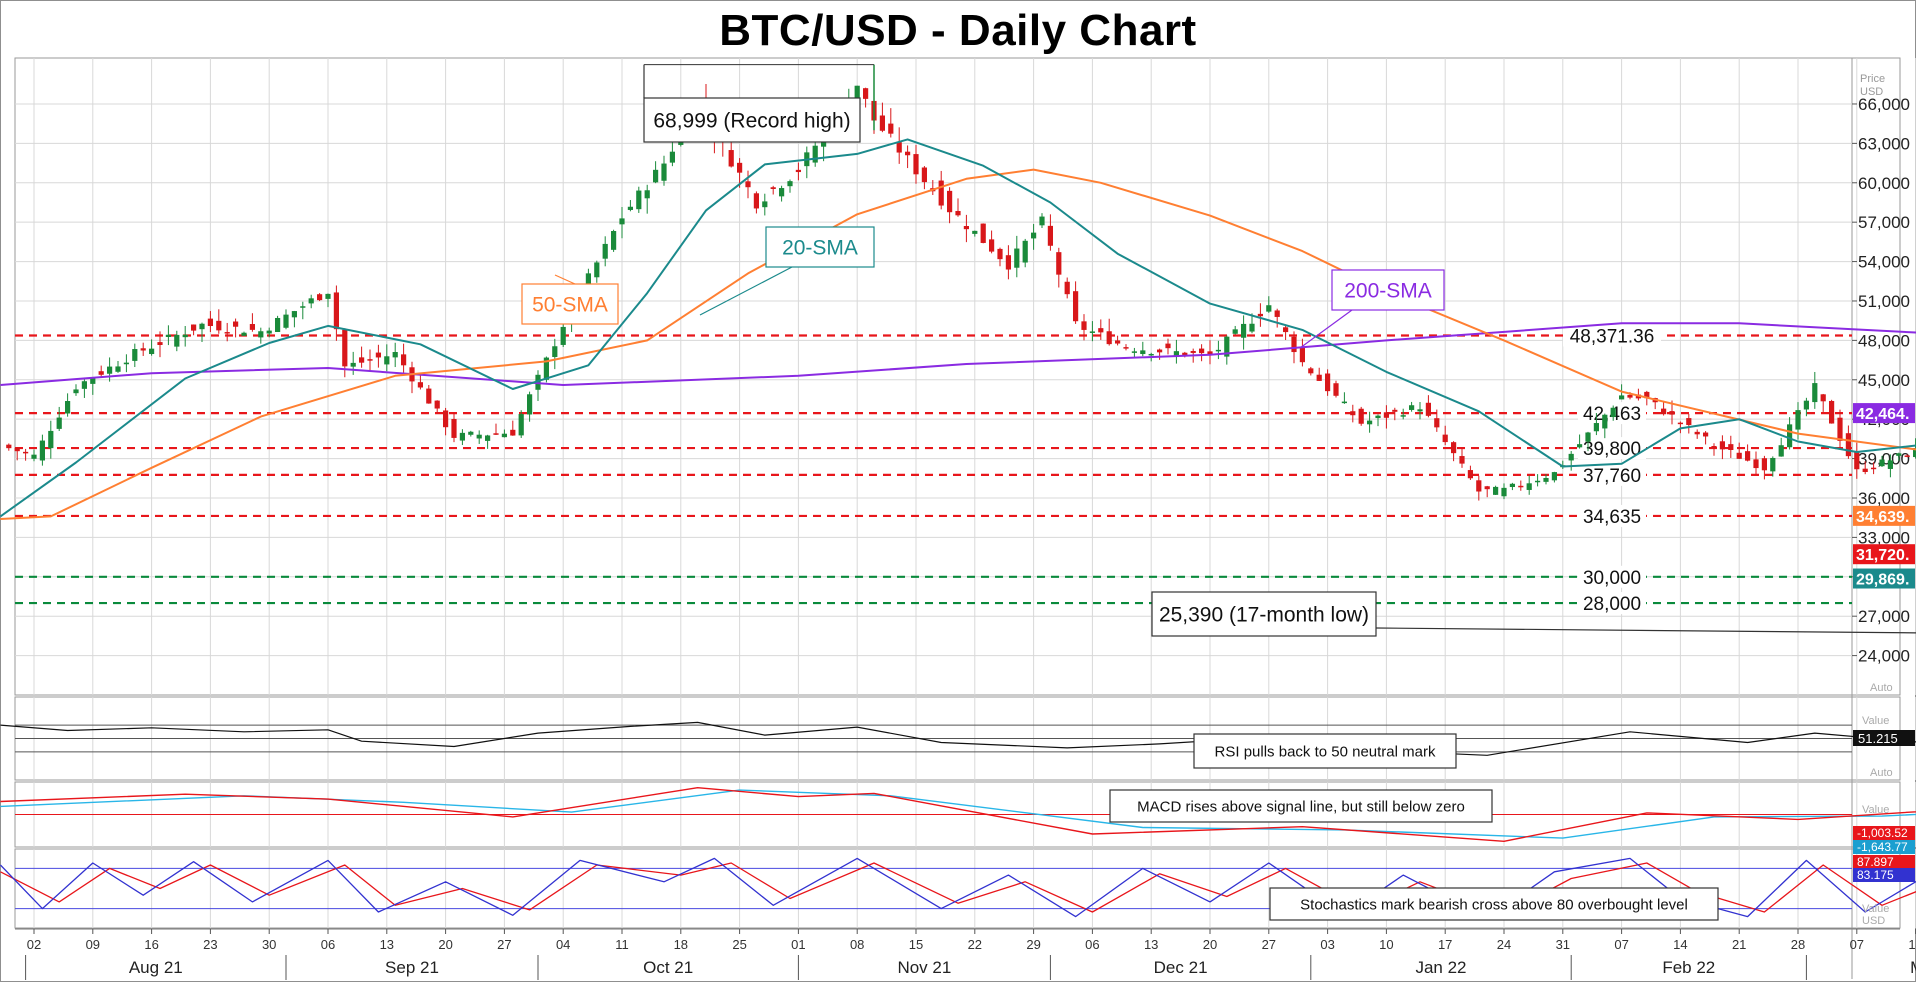 This screenshot has height=982, width=1916. I want to click on sma200-annotation-text: 200-SMA, so click(1388, 291).